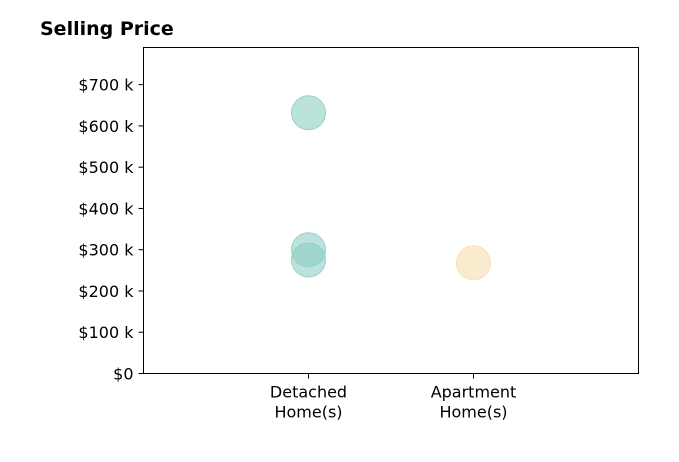 This screenshot has width=679, height=462. What do you see at coordinates (106, 126) in the screenshot?
I see `y-tick-label: $600 k` at bounding box center [106, 126].